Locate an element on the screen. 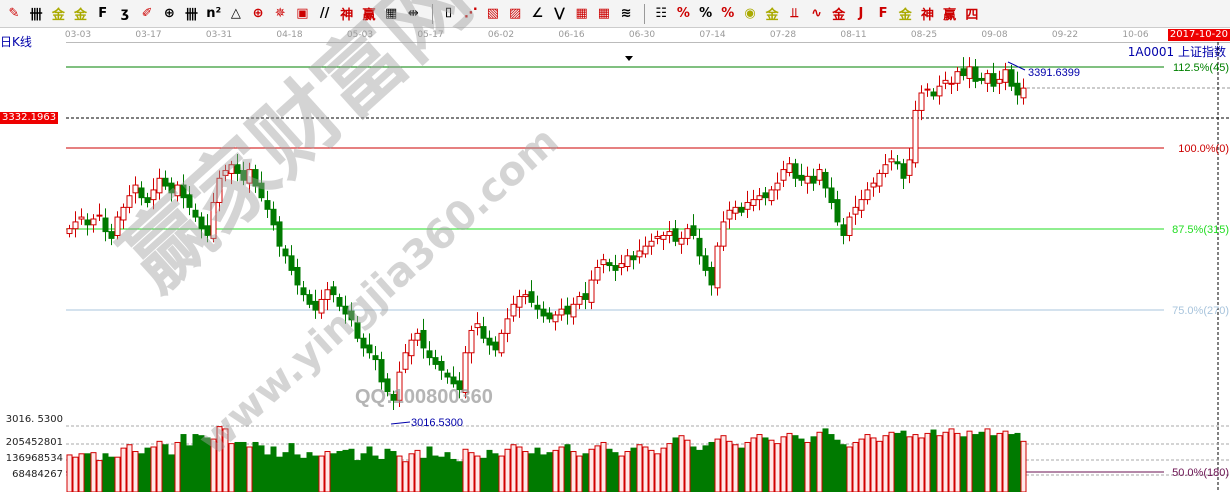  gold-angle-icon: 金 is located at coordinates (905, 15).